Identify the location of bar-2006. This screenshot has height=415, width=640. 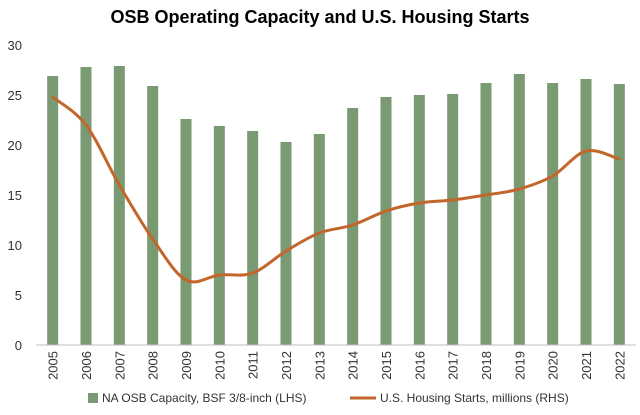
(86, 206).